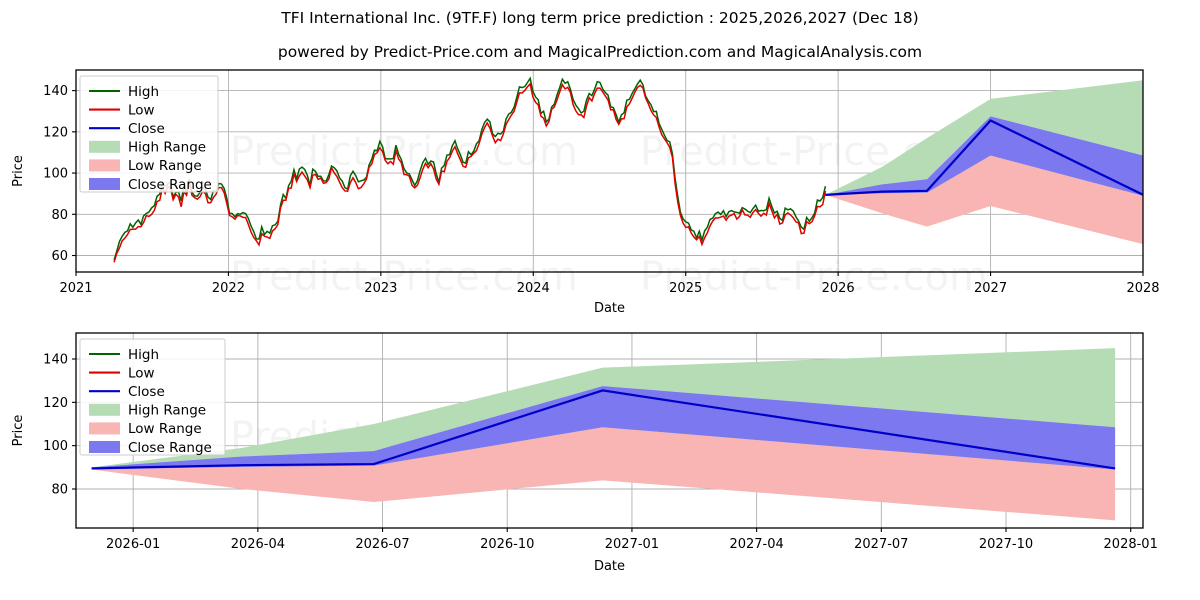 This screenshot has height=600, width=1200. What do you see at coordinates (380, 288) in the screenshot?
I see `x-tick-label: 2023` at bounding box center [380, 288].